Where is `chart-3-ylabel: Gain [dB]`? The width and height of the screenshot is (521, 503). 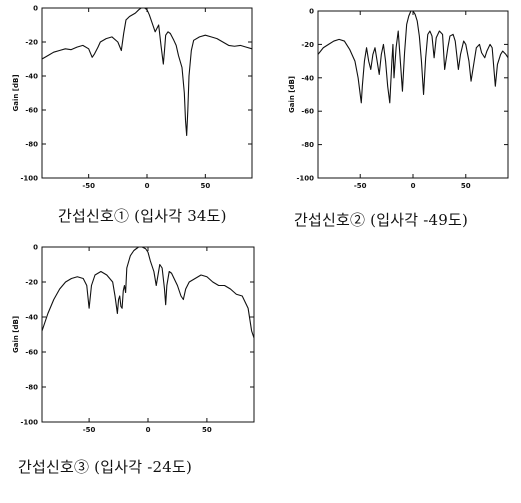
chart-3-ylabel: Gain [dB] is located at coordinates (16, 334).